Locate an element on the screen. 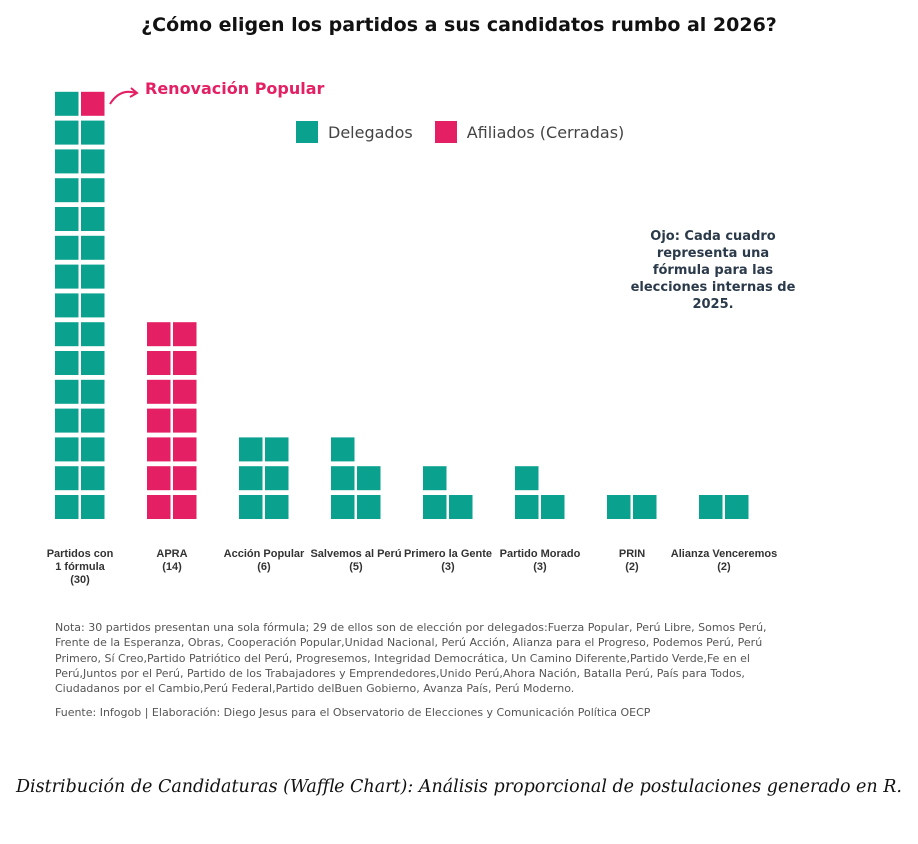  category-label: APRA (14) is located at coordinates (172, 561).